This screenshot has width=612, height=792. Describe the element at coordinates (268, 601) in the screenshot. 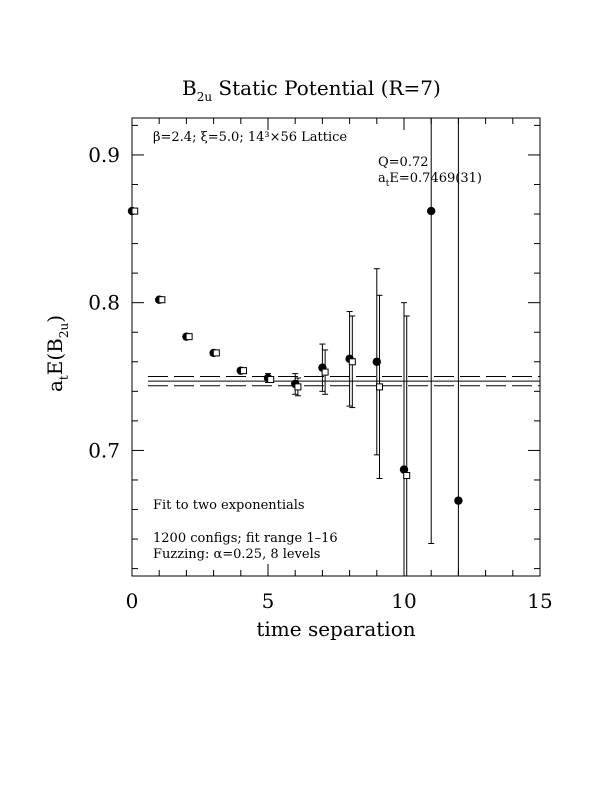

I see `x-tick-label: 5` at that location.